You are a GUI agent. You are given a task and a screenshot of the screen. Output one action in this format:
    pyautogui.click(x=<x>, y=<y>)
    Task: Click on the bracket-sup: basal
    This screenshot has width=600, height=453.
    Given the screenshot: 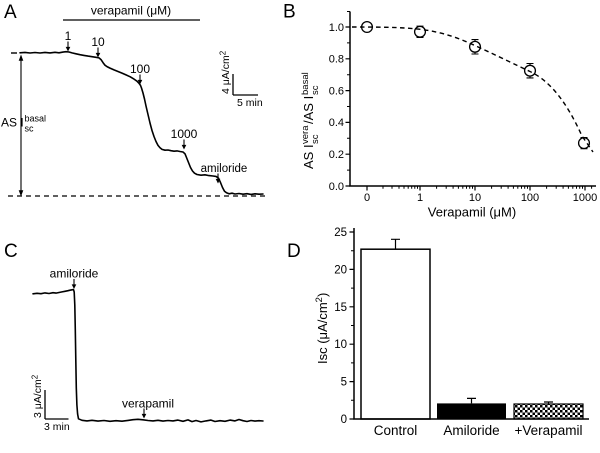 What is the action you would take?
    pyautogui.click(x=36, y=119)
    